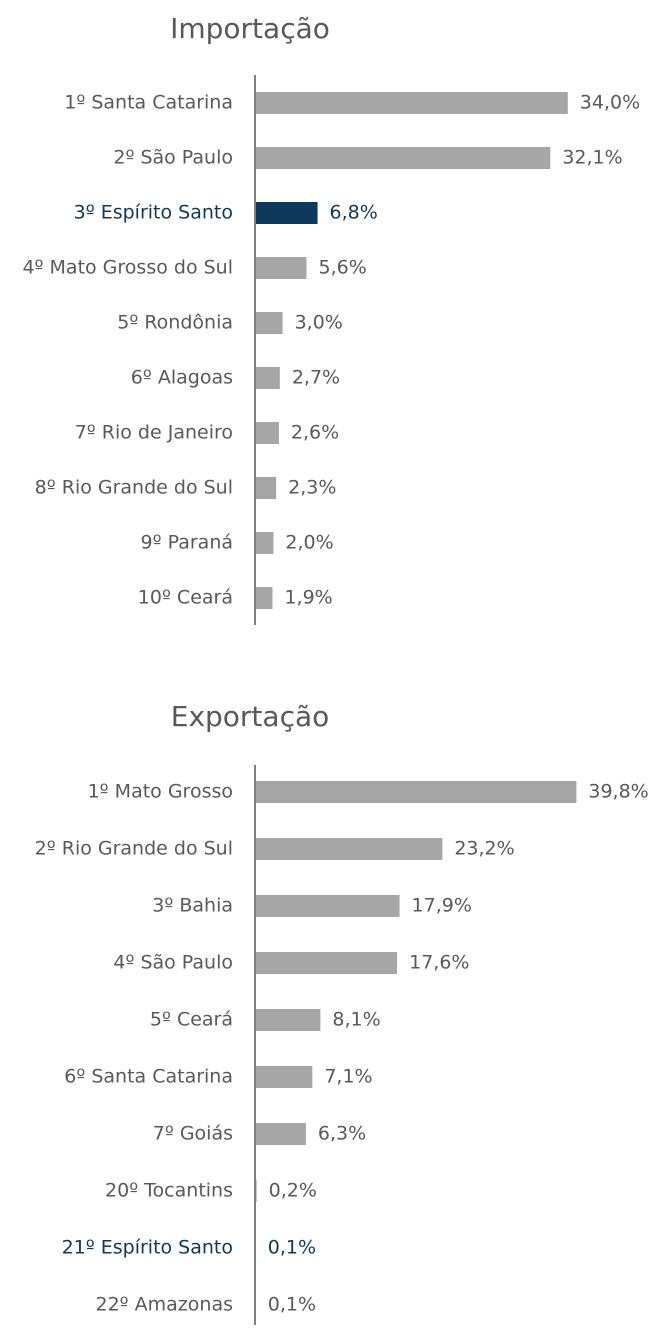 The height and width of the screenshot is (1329, 650). Describe the element at coordinates (134, 488) in the screenshot. I see `category-label: 8º Rio Grande do Sul` at that location.